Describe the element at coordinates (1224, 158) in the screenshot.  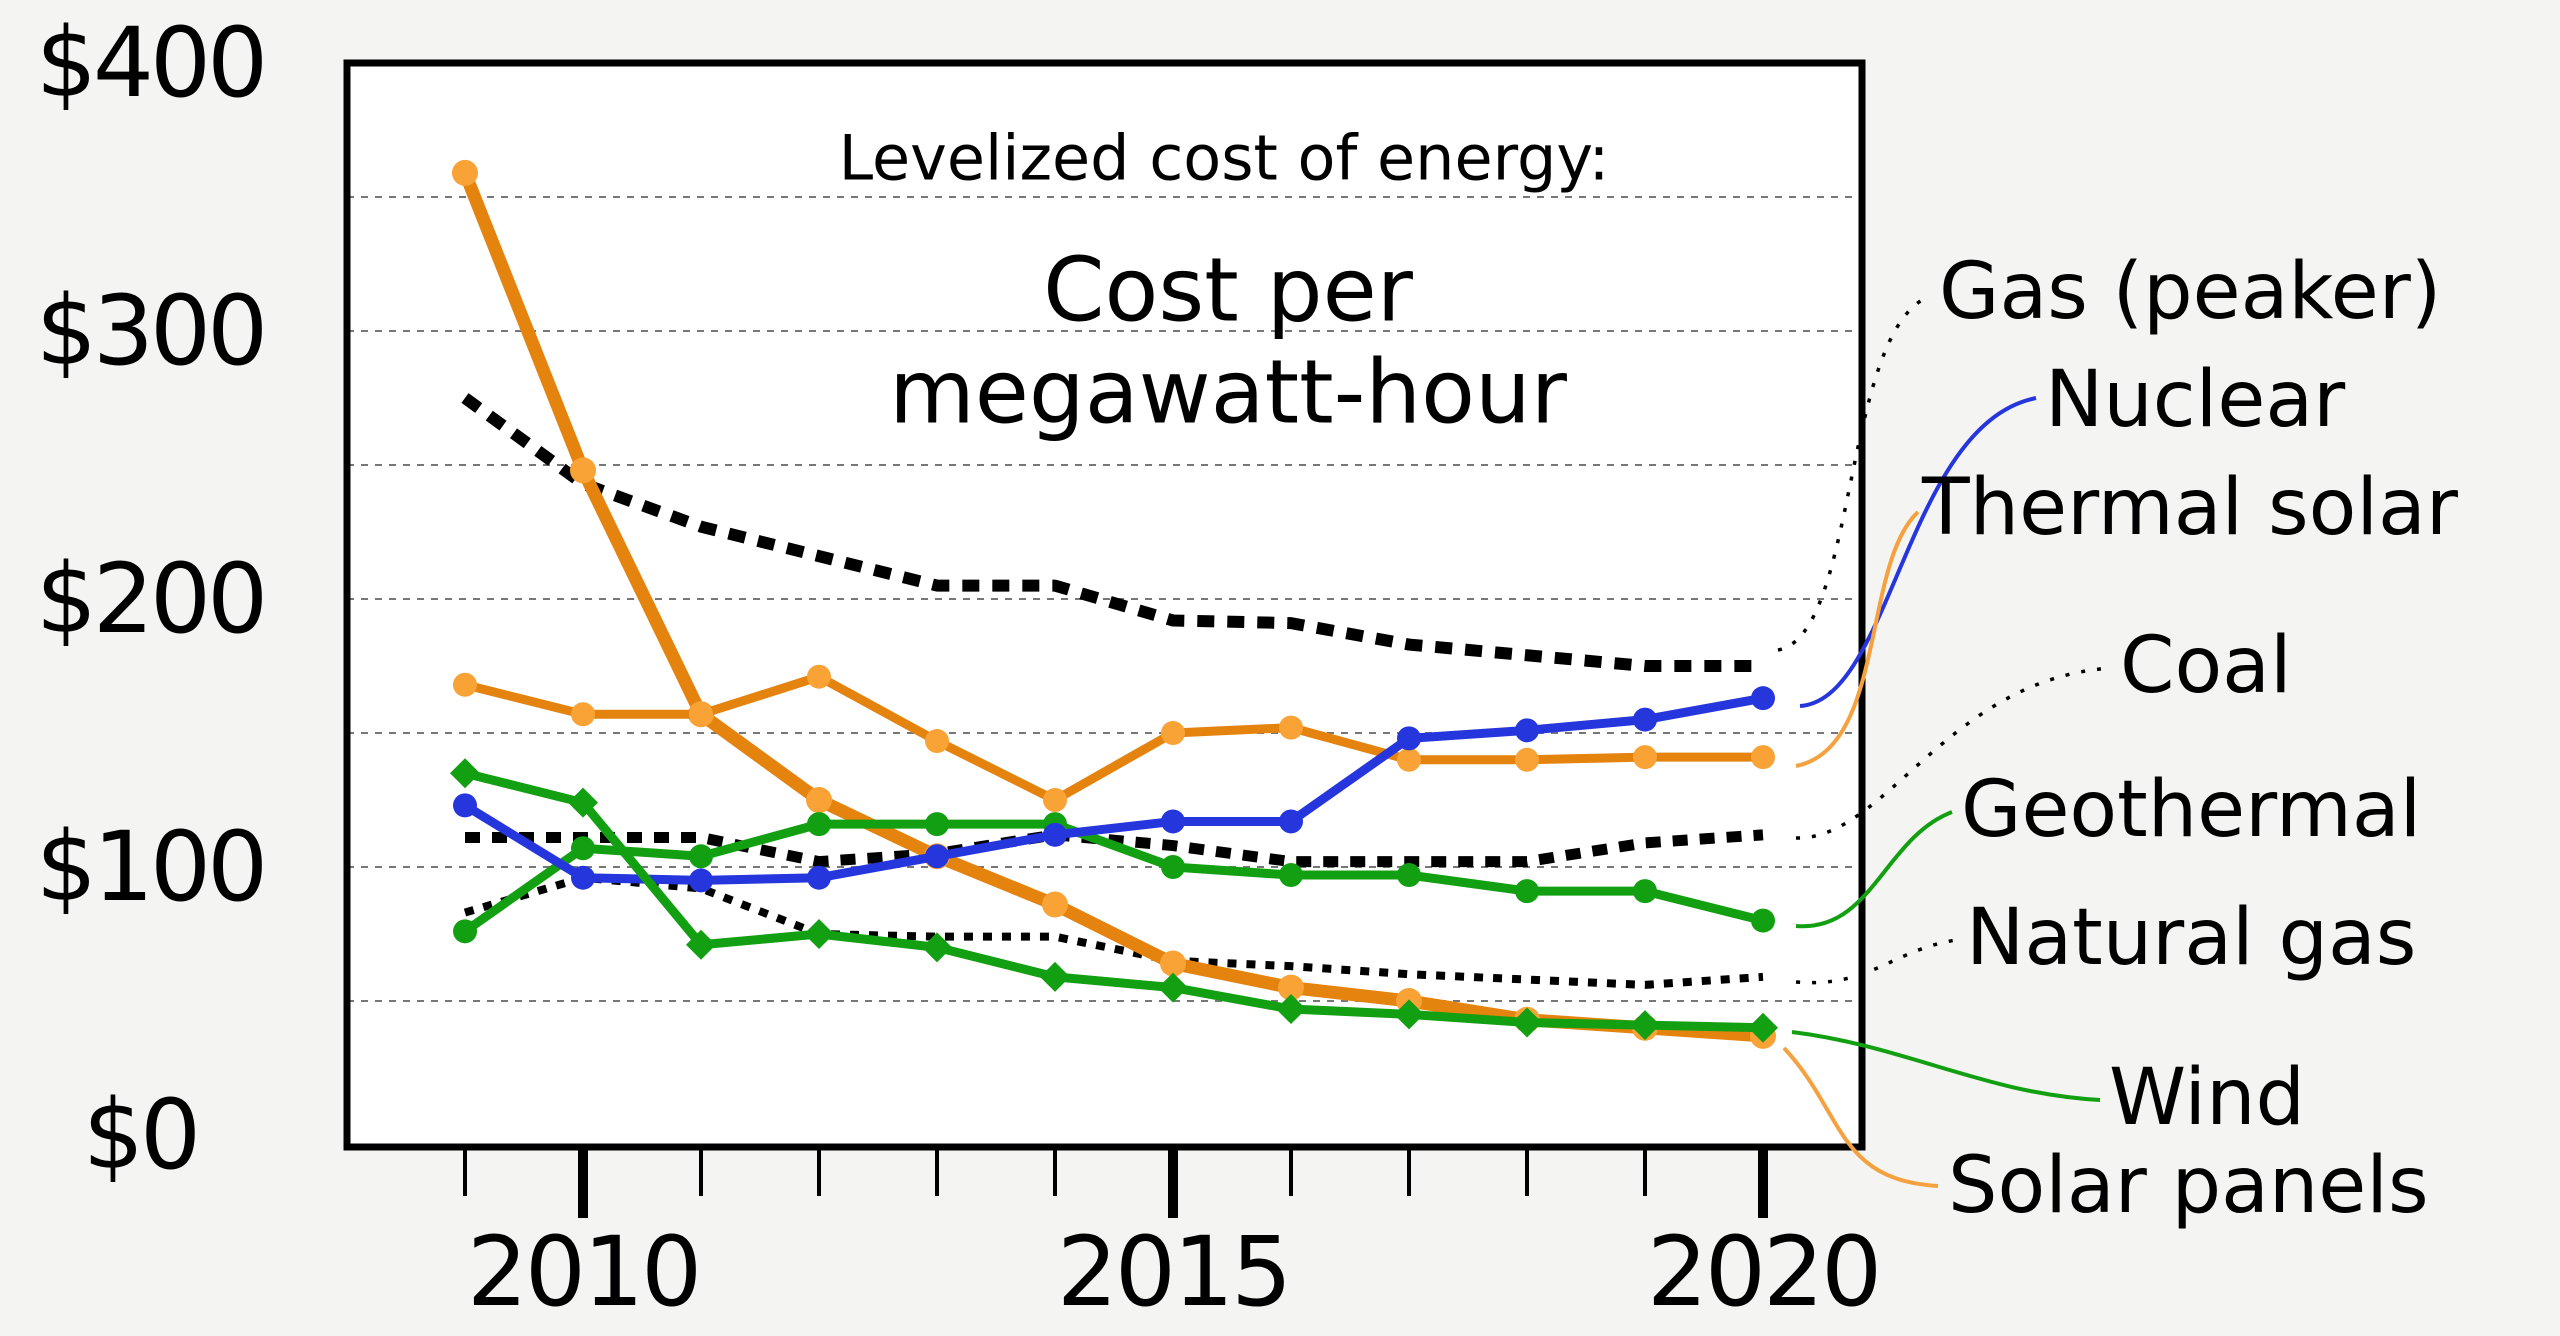
I see `chart-subtitle: Levelized cost of energy:` at that location.